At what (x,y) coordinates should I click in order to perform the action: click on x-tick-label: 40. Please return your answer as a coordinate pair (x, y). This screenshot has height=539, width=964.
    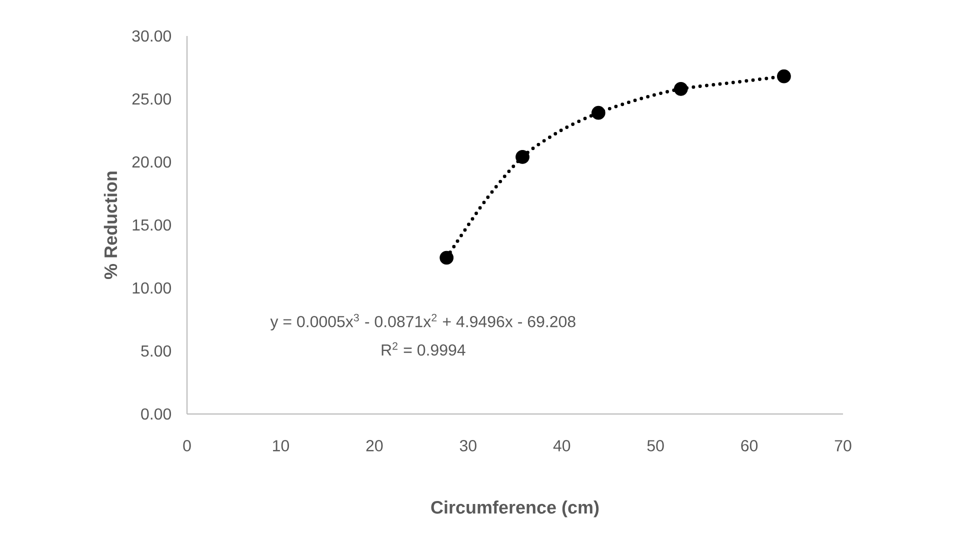
    Looking at the image, I should click on (561, 446).